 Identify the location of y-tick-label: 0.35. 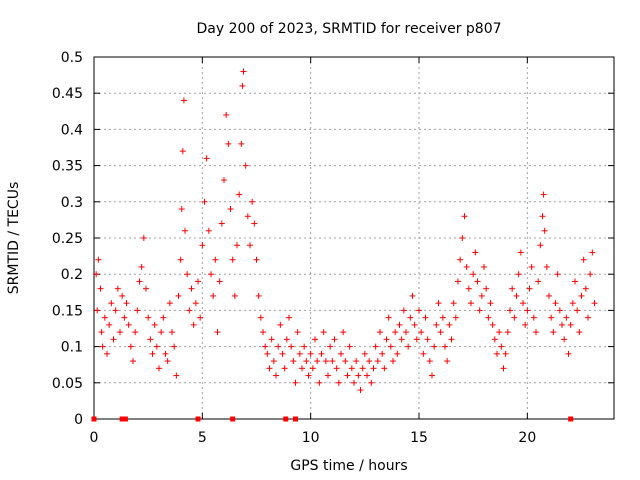
(67, 167).